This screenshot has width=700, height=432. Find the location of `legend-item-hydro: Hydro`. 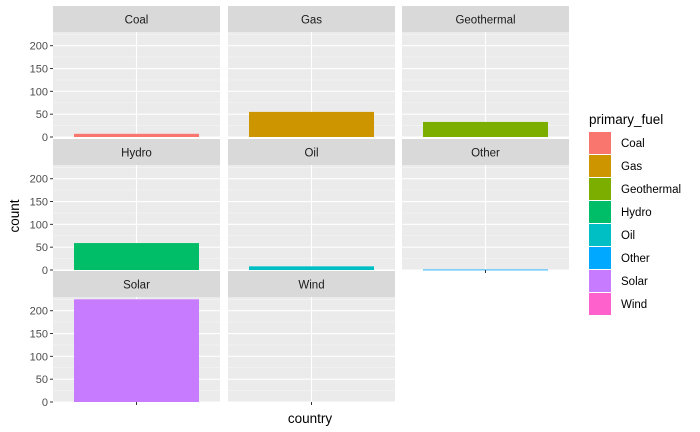

legend-item-hydro: Hydro is located at coordinates (620, 212).